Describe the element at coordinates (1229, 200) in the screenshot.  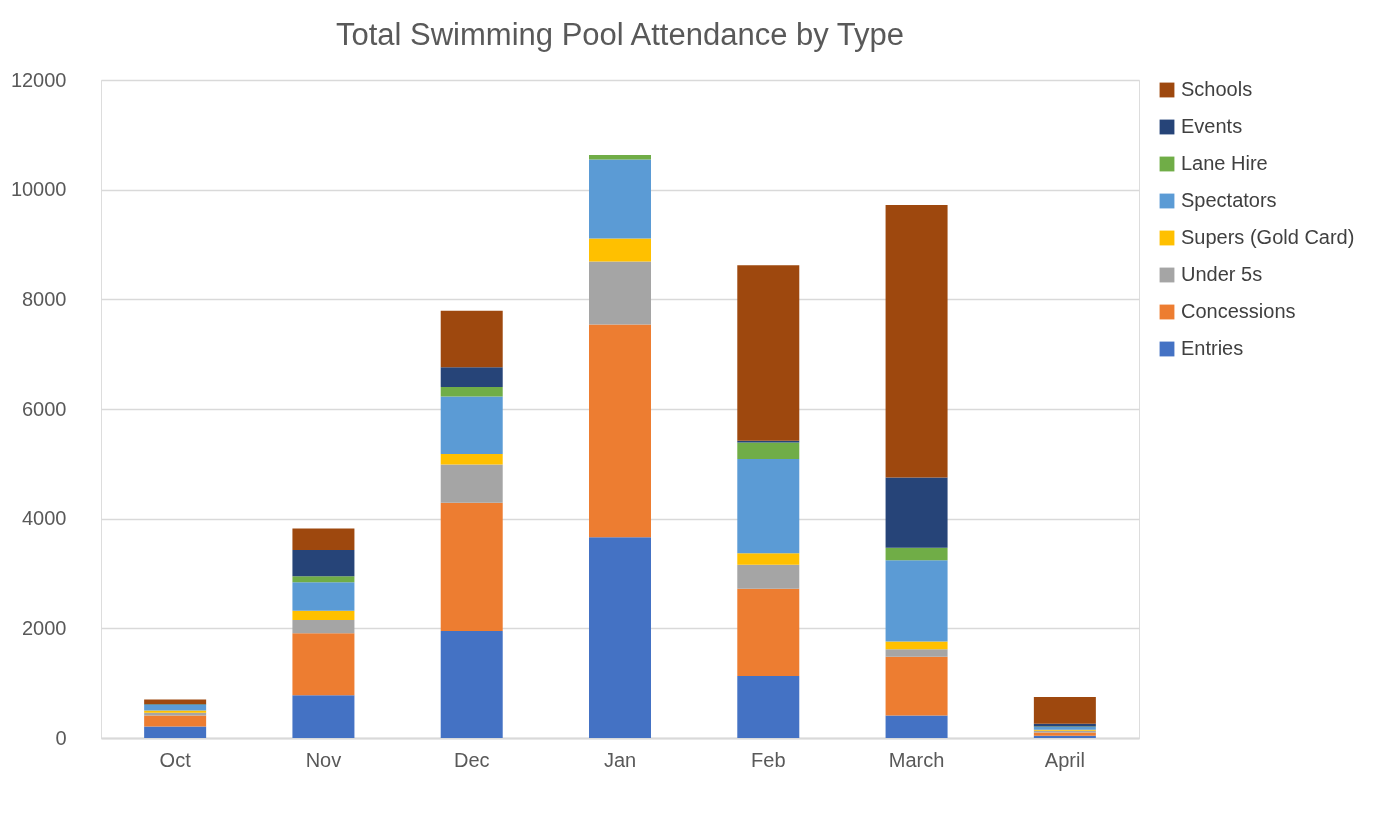
I see `legend-label: Spectators` at that location.